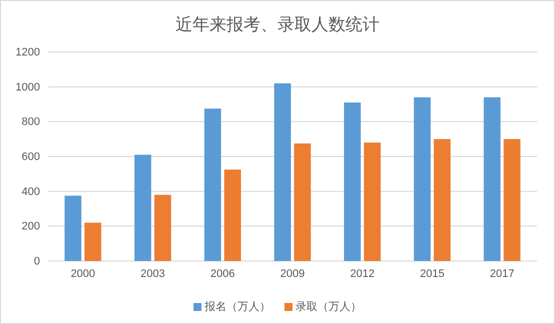 The image size is (555, 324). Describe the element at coordinates (37, 262) in the screenshot. I see `y-tick-label: 0` at that location.